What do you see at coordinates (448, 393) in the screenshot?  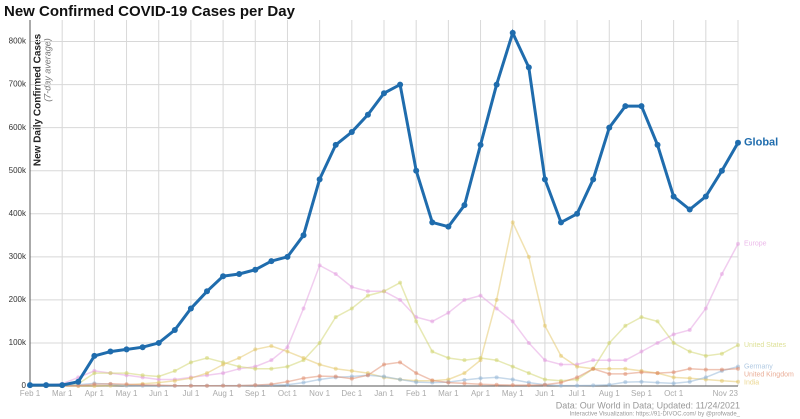 I see `x-tick-label: Mar 1` at bounding box center [448, 393].